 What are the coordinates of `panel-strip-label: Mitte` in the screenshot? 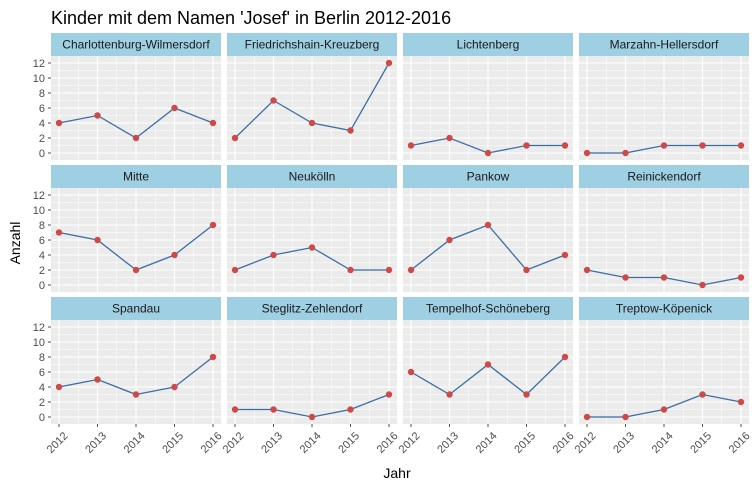 It's located at (136, 177).